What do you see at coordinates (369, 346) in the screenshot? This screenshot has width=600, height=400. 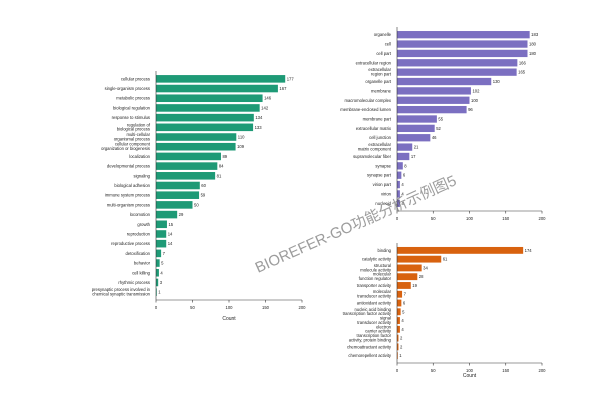 I see `mf-category-label: chemoattractant activity` at bounding box center [369, 346].